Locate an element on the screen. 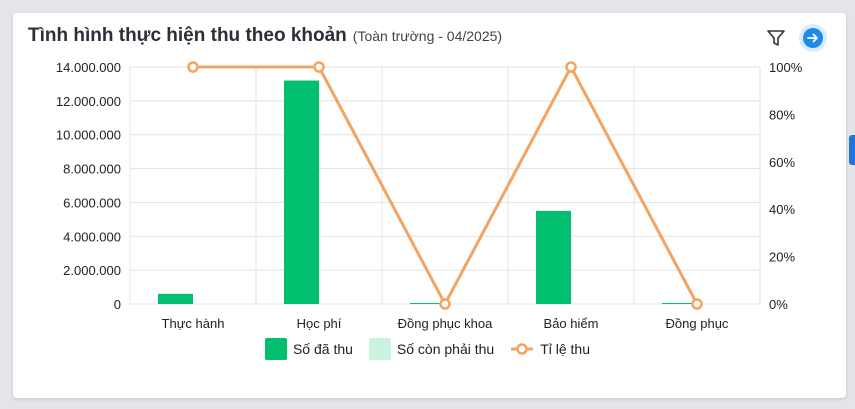 This screenshot has width=855, height=409. chart-legend: Số đã thu Số còn phải thu Tỉ lệ thu is located at coordinates (427, 349).